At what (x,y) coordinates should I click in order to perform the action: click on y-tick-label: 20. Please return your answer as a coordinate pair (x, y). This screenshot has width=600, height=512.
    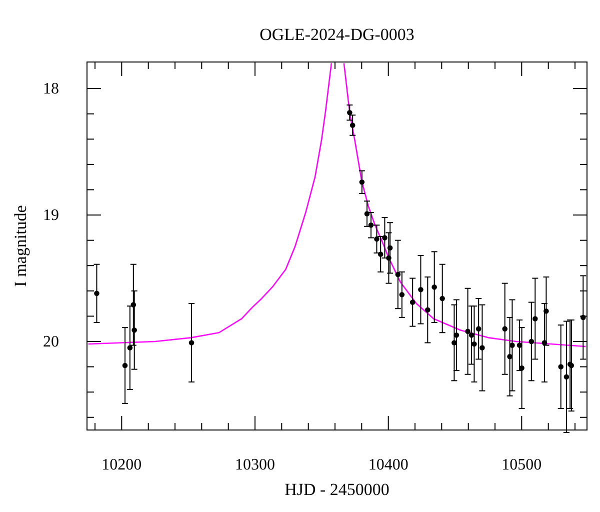
    Looking at the image, I should click on (51, 342).